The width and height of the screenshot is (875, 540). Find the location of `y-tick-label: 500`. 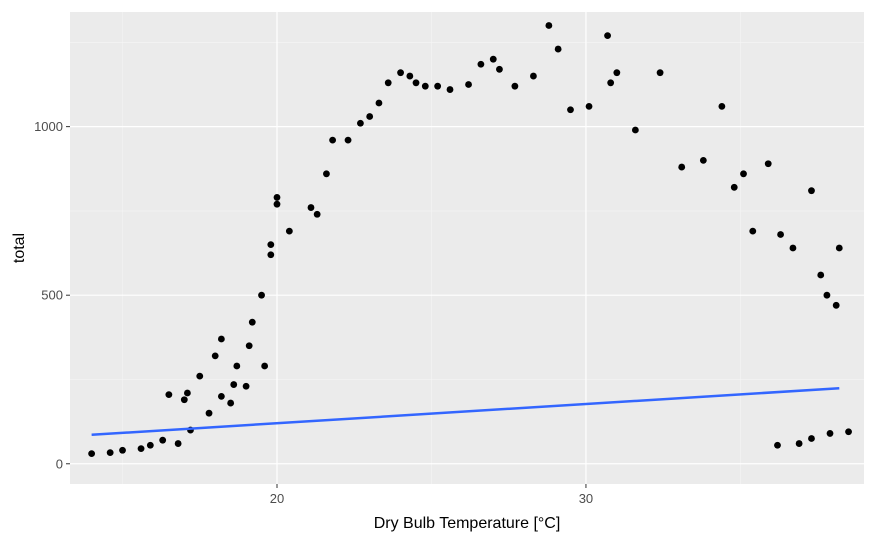

y-tick-label: 500 is located at coordinates (52, 295).